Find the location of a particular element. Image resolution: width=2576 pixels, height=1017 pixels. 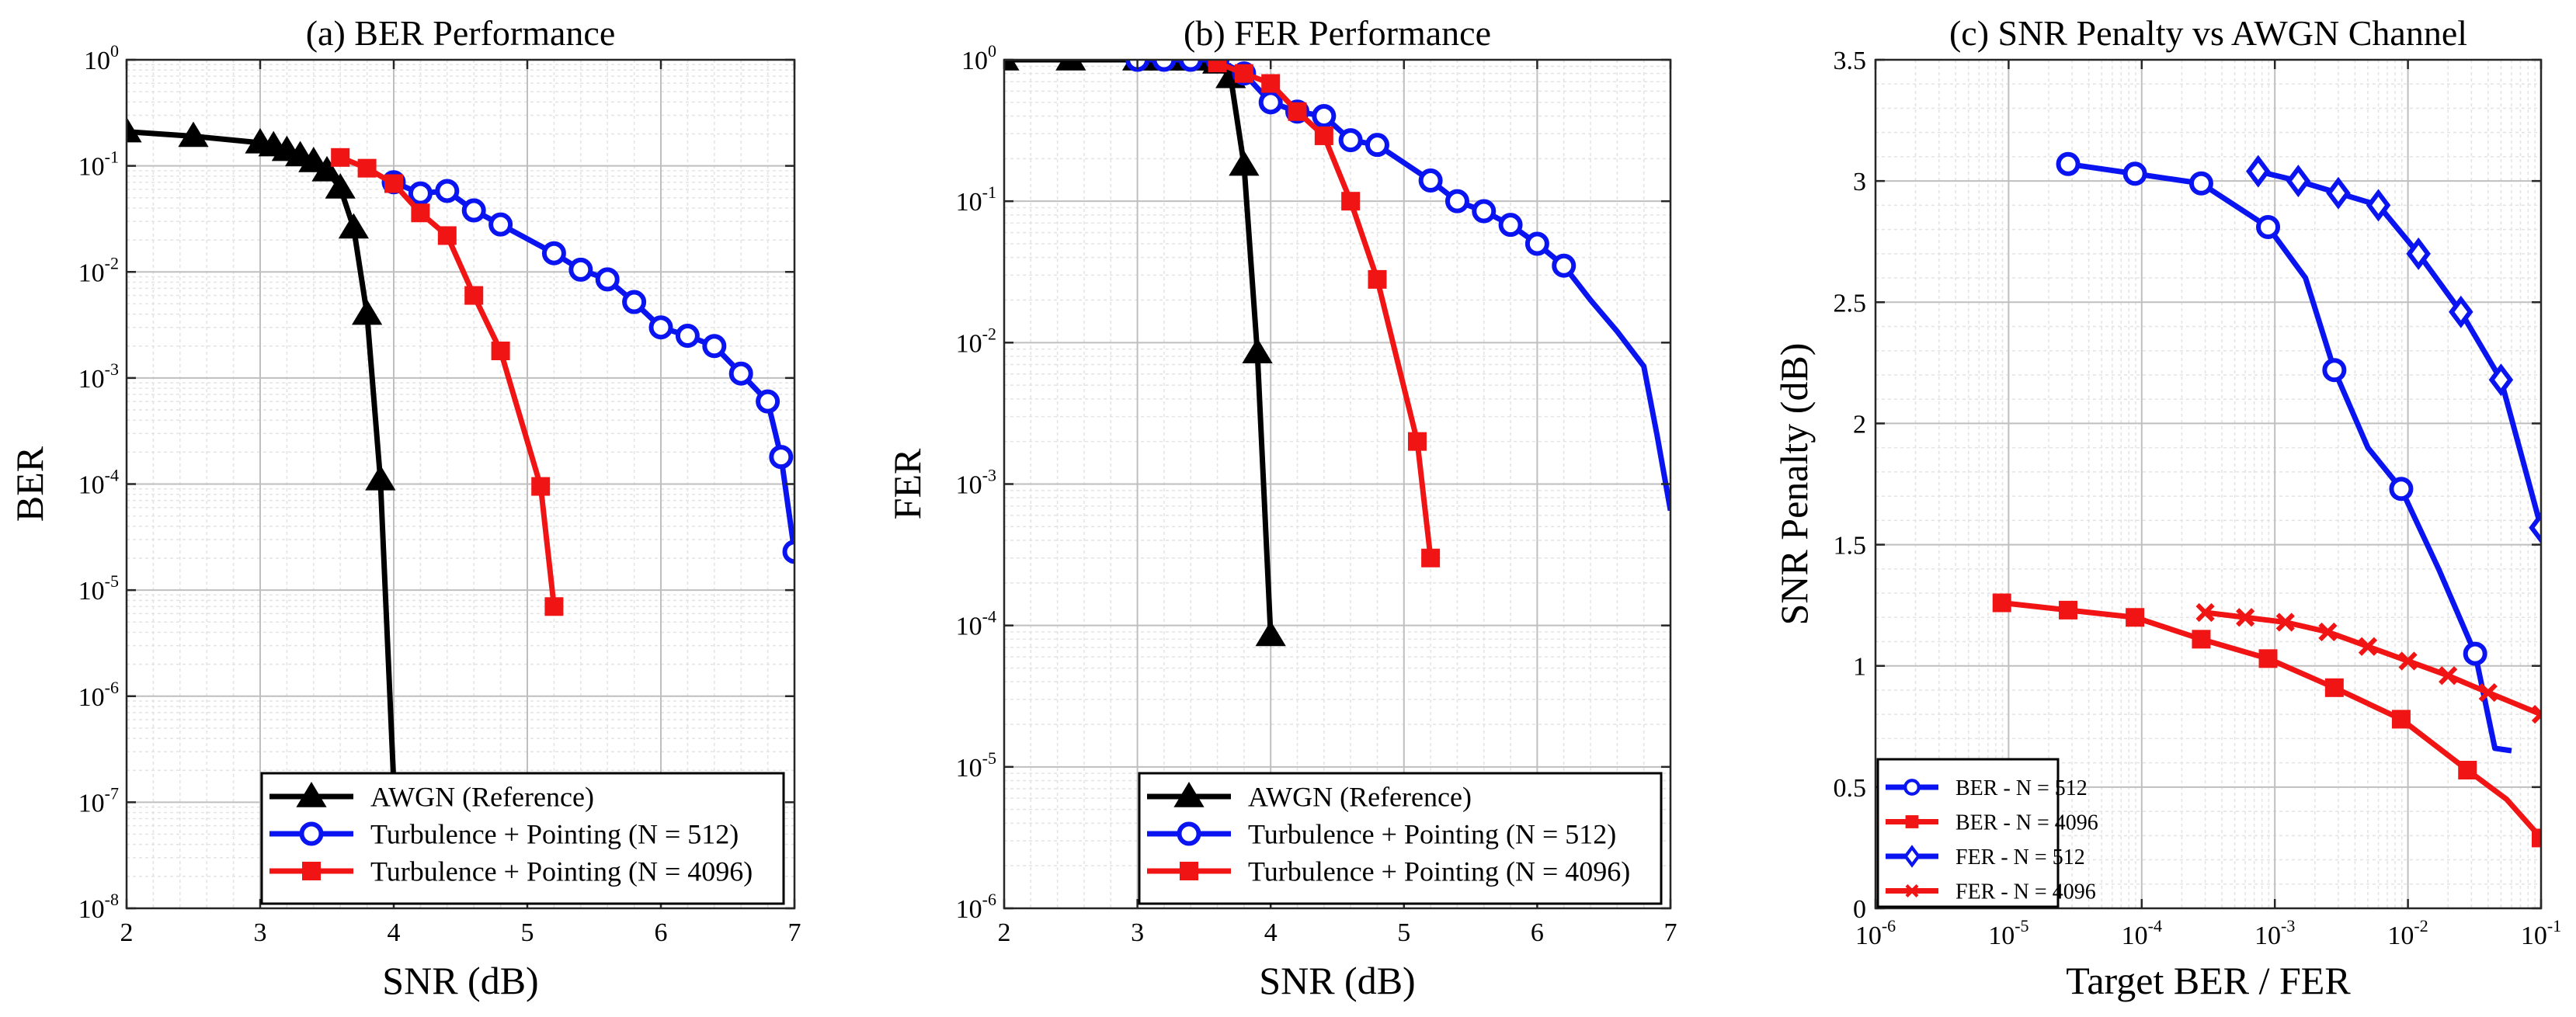

legend-label: AWGN (Reference) is located at coordinates (1360, 797).